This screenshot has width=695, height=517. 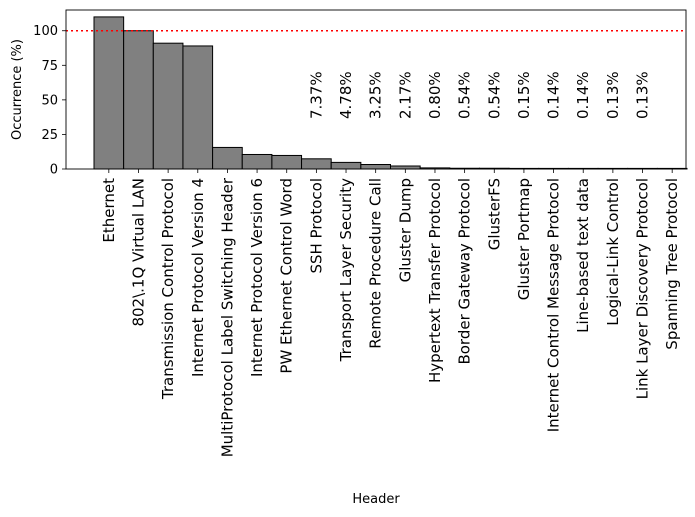 What do you see at coordinates (316, 95) in the screenshot?
I see `annotation-0: 7.37%` at bounding box center [316, 95].